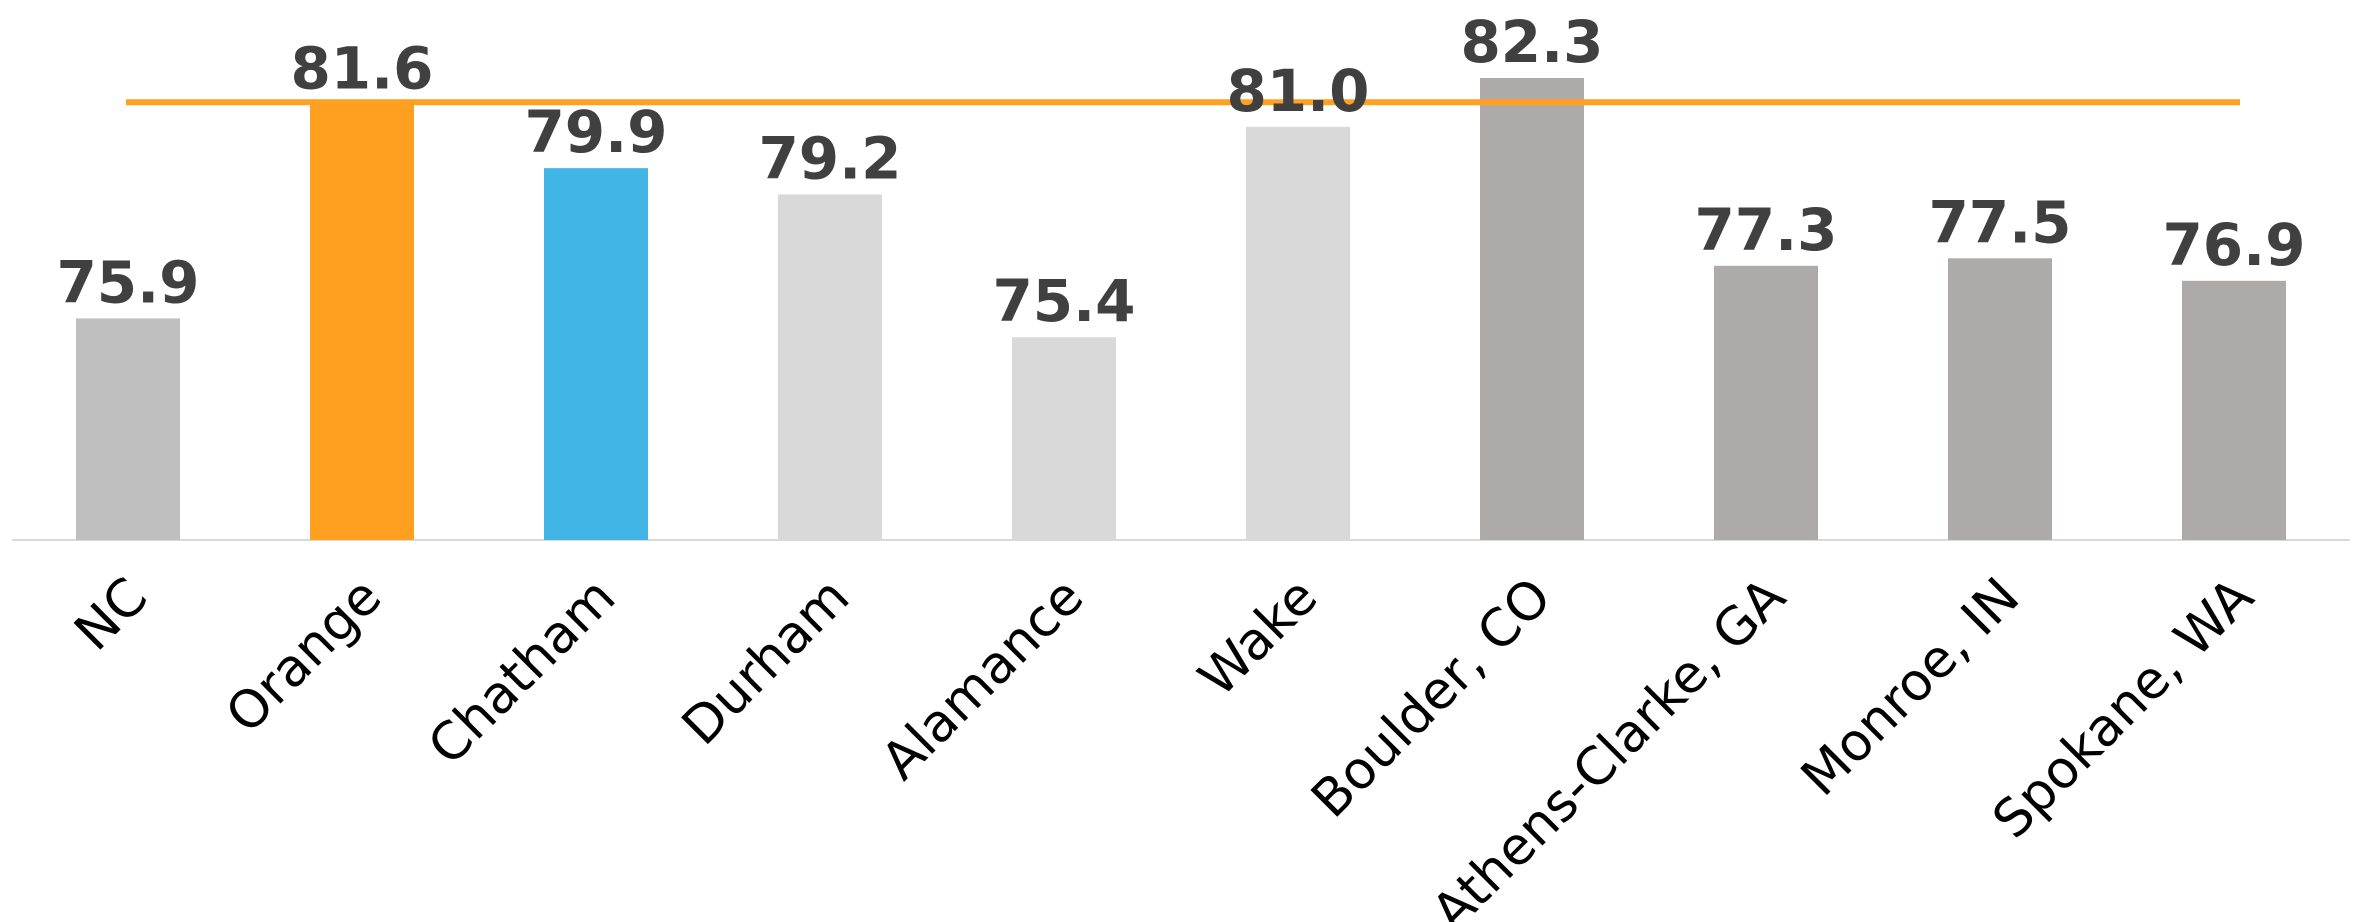 This screenshot has width=2356, height=922. What do you see at coordinates (1259, 638) in the screenshot?
I see `category-label: Wake` at bounding box center [1259, 638].